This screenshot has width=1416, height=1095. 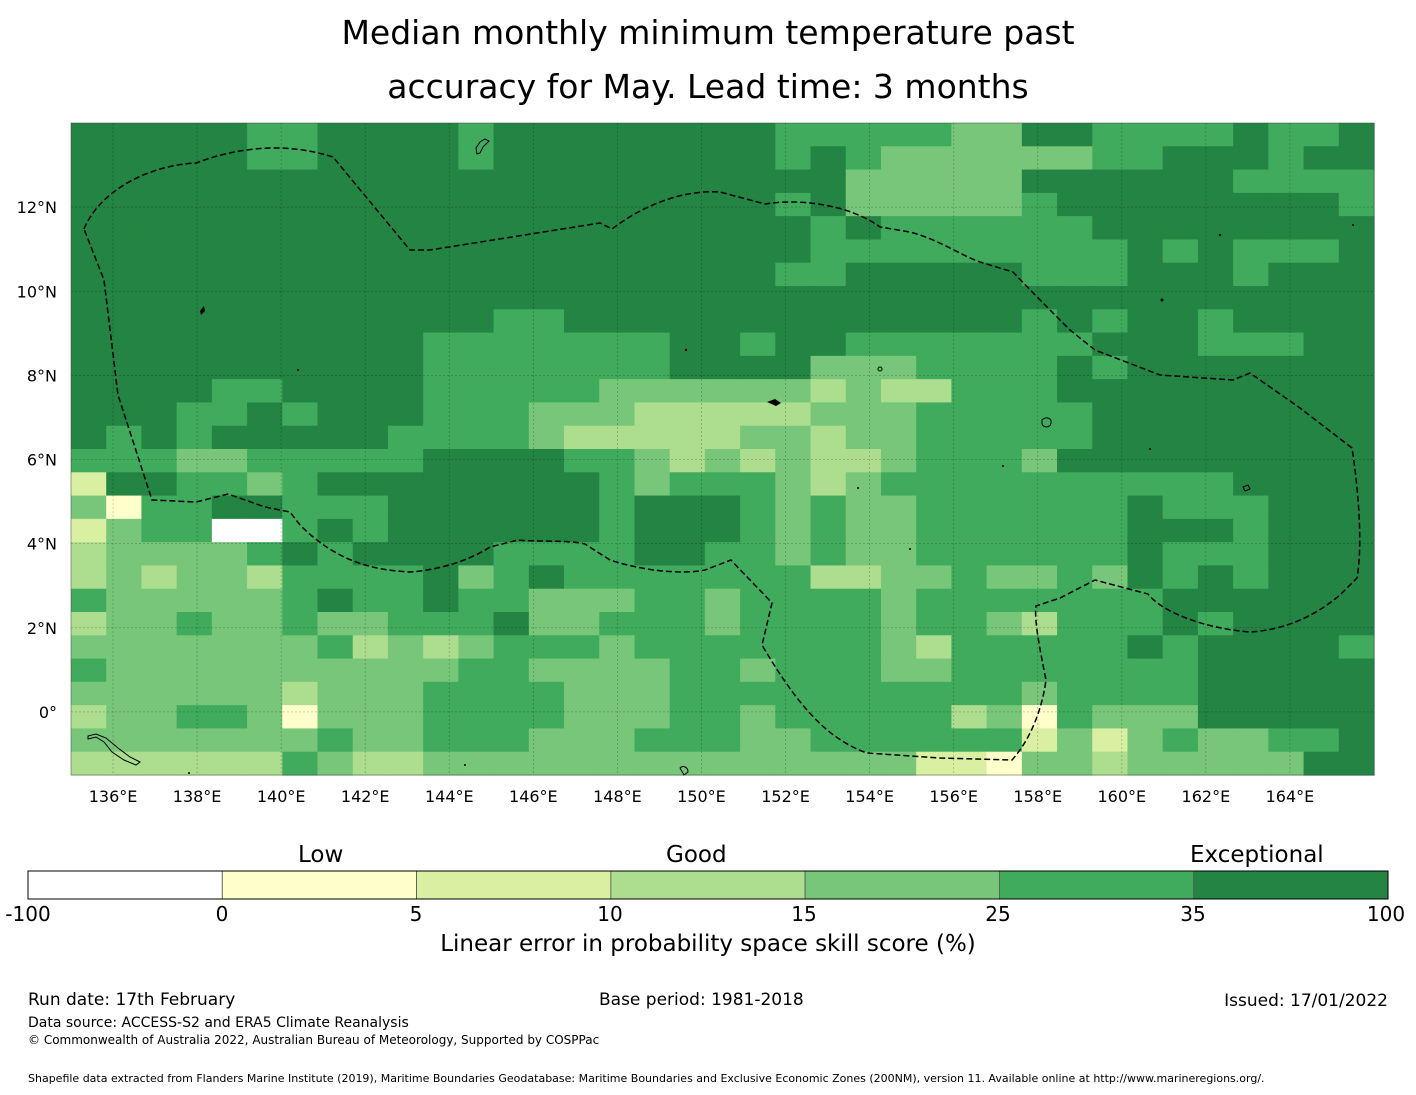 What do you see at coordinates (1037, 796) in the screenshot?
I see `longitude-tick-label: 158°E` at bounding box center [1037, 796].